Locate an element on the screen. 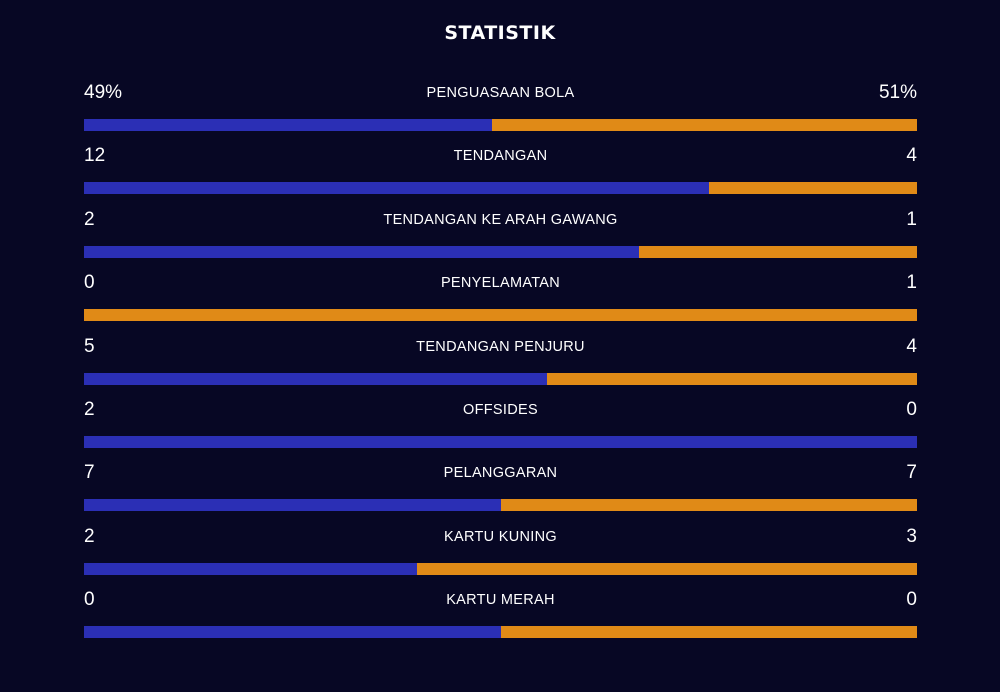 Image resolution: width=1000 pixels, height=692 pixels. stat-label: TENDANGAN KE ARAH GAWANG is located at coordinates (500, 219).